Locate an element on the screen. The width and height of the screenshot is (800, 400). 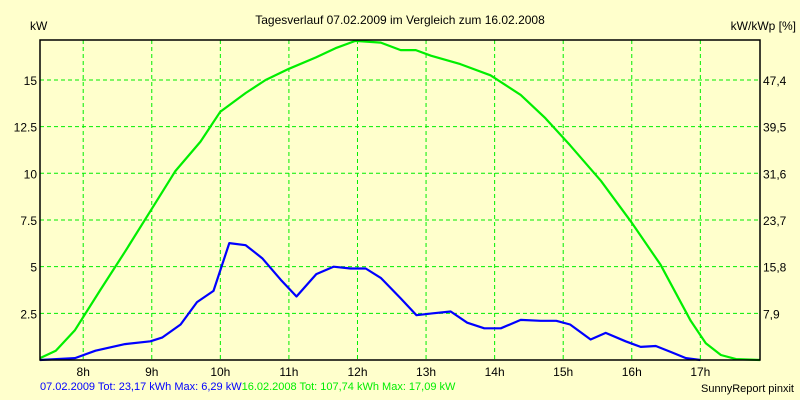
y-axis-right-label: kW/kWp [%] is located at coordinates (763, 26).